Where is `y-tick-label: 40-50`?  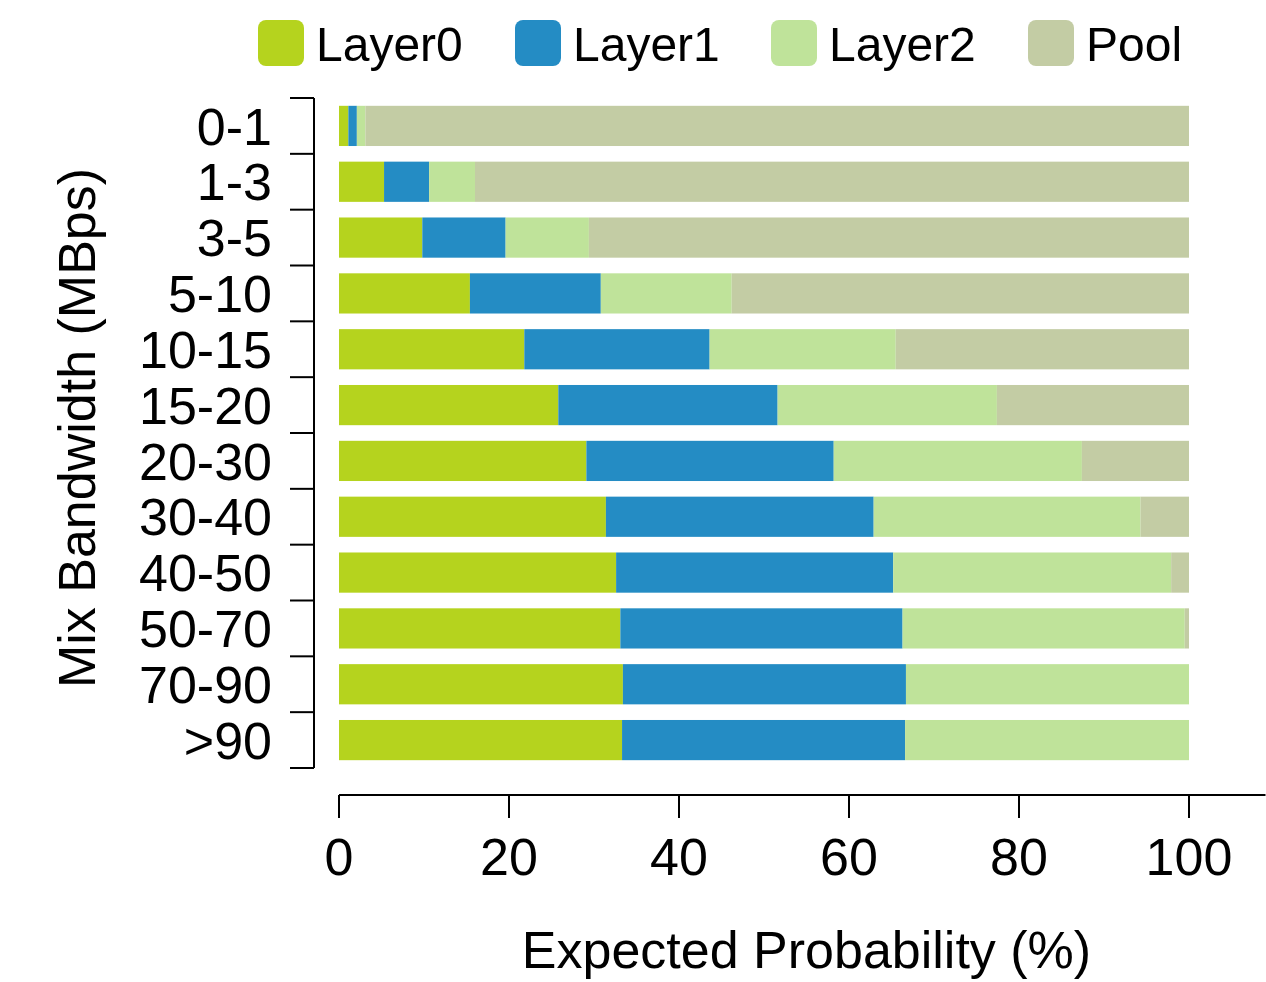 y-tick-label: 40-50 is located at coordinates (205, 573).